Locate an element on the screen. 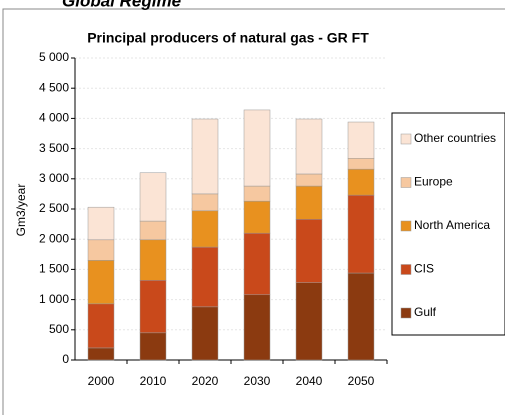 The height and width of the screenshot is (415, 505). legend-label: Gulf is located at coordinates (425, 312).